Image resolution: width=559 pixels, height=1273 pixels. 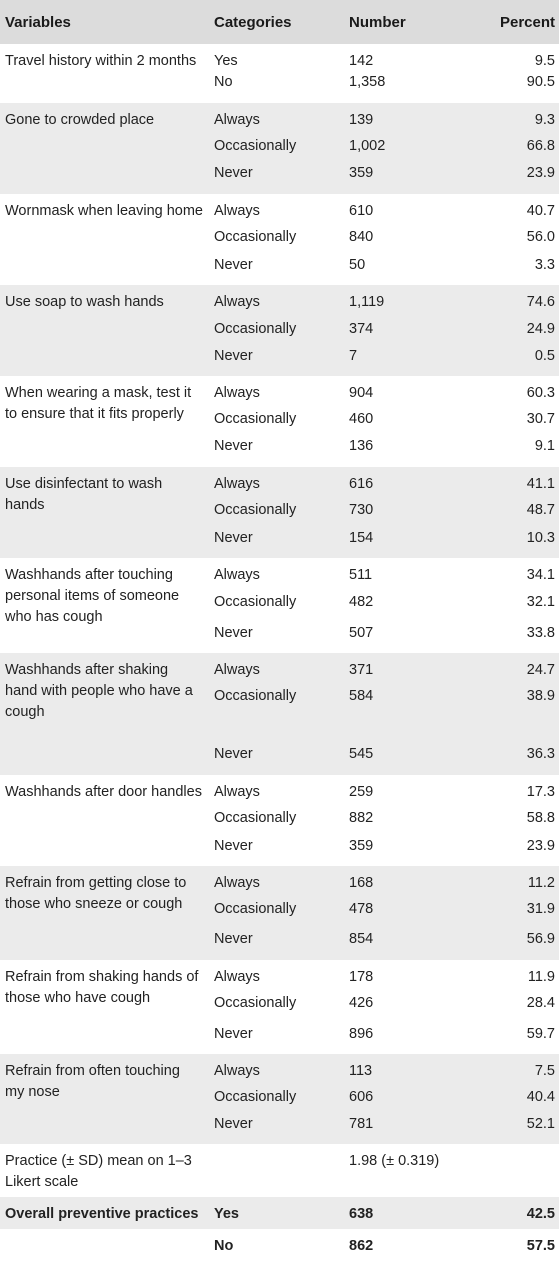 What do you see at coordinates (540, 633) in the screenshot?
I see `percent-value: 33.8` at bounding box center [540, 633].